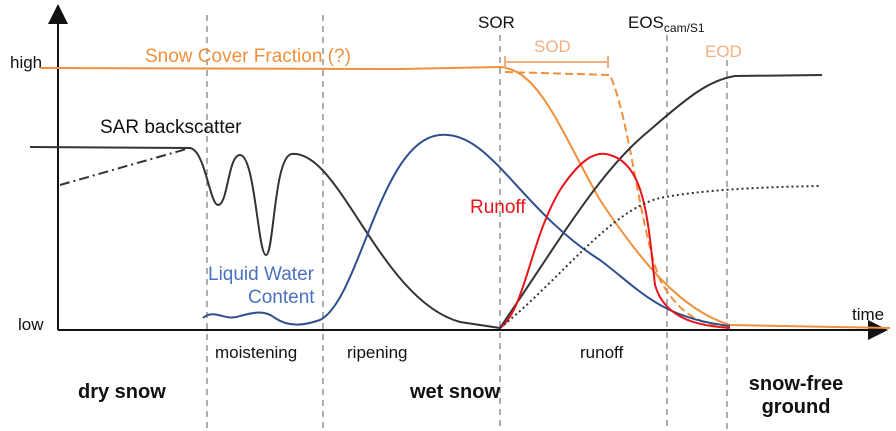  I want to click on runoff-label: Runoff, so click(498, 207).